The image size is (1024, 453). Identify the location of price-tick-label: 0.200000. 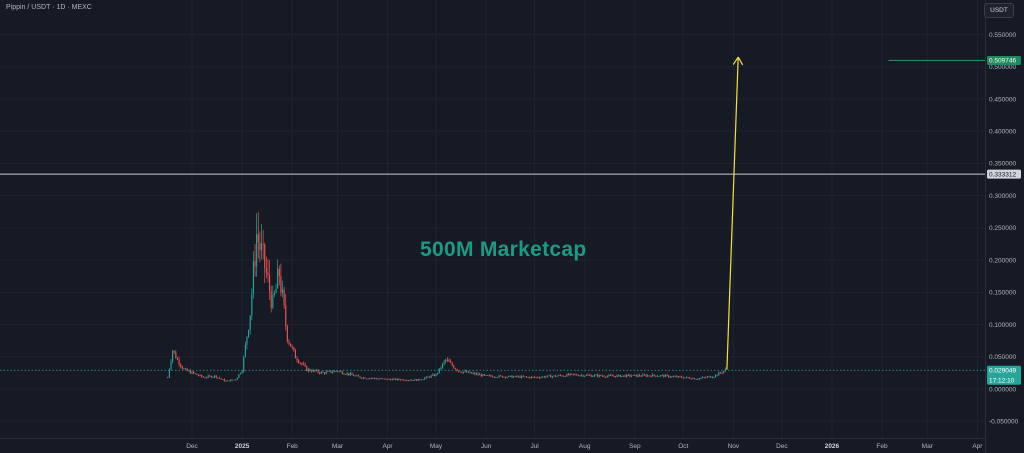
(1002, 260).